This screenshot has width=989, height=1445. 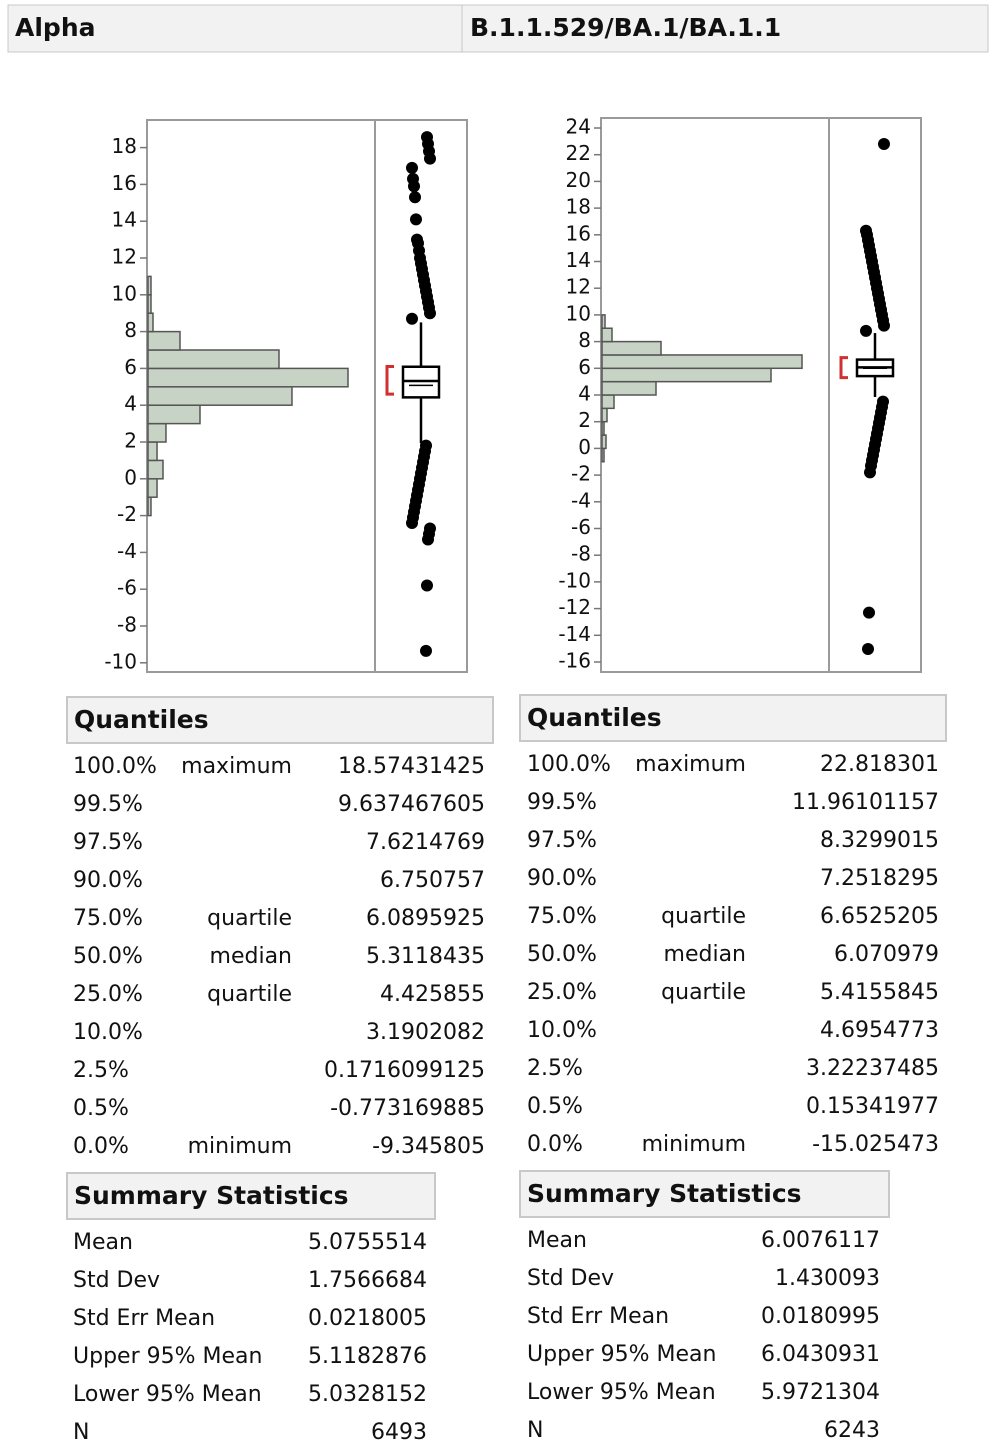 What do you see at coordinates (690, 764) in the screenshot?
I see `quantile-label: maximum` at bounding box center [690, 764].